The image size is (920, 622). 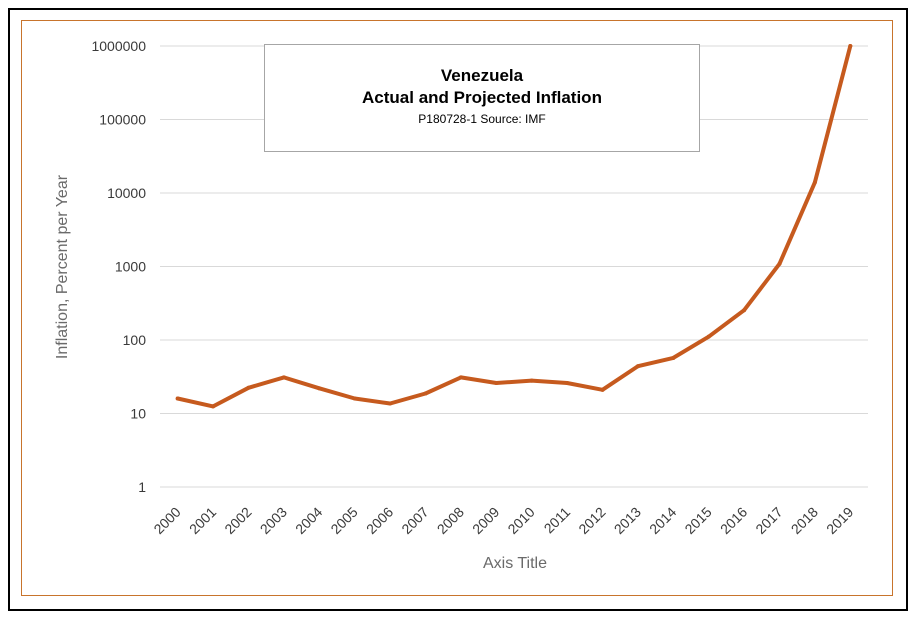 What do you see at coordinates (273, 520) in the screenshot?
I see `x-tick-label: 2003` at bounding box center [273, 520].